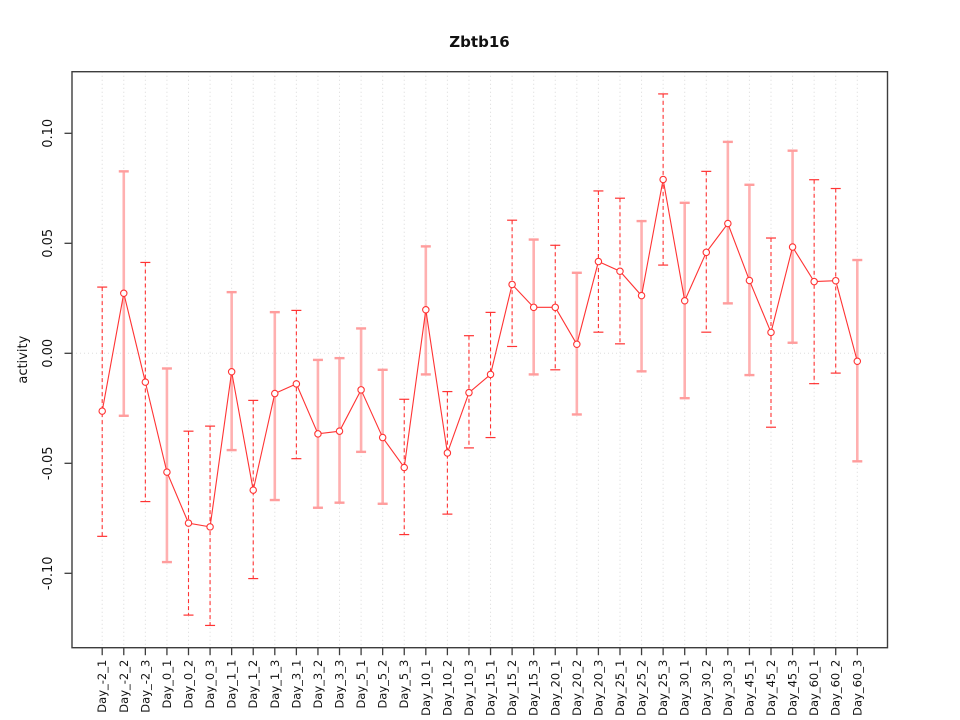 The image size is (960, 720). Describe the element at coordinates (48, 573) in the screenshot. I see `y-tick-label: -0.10` at that location.